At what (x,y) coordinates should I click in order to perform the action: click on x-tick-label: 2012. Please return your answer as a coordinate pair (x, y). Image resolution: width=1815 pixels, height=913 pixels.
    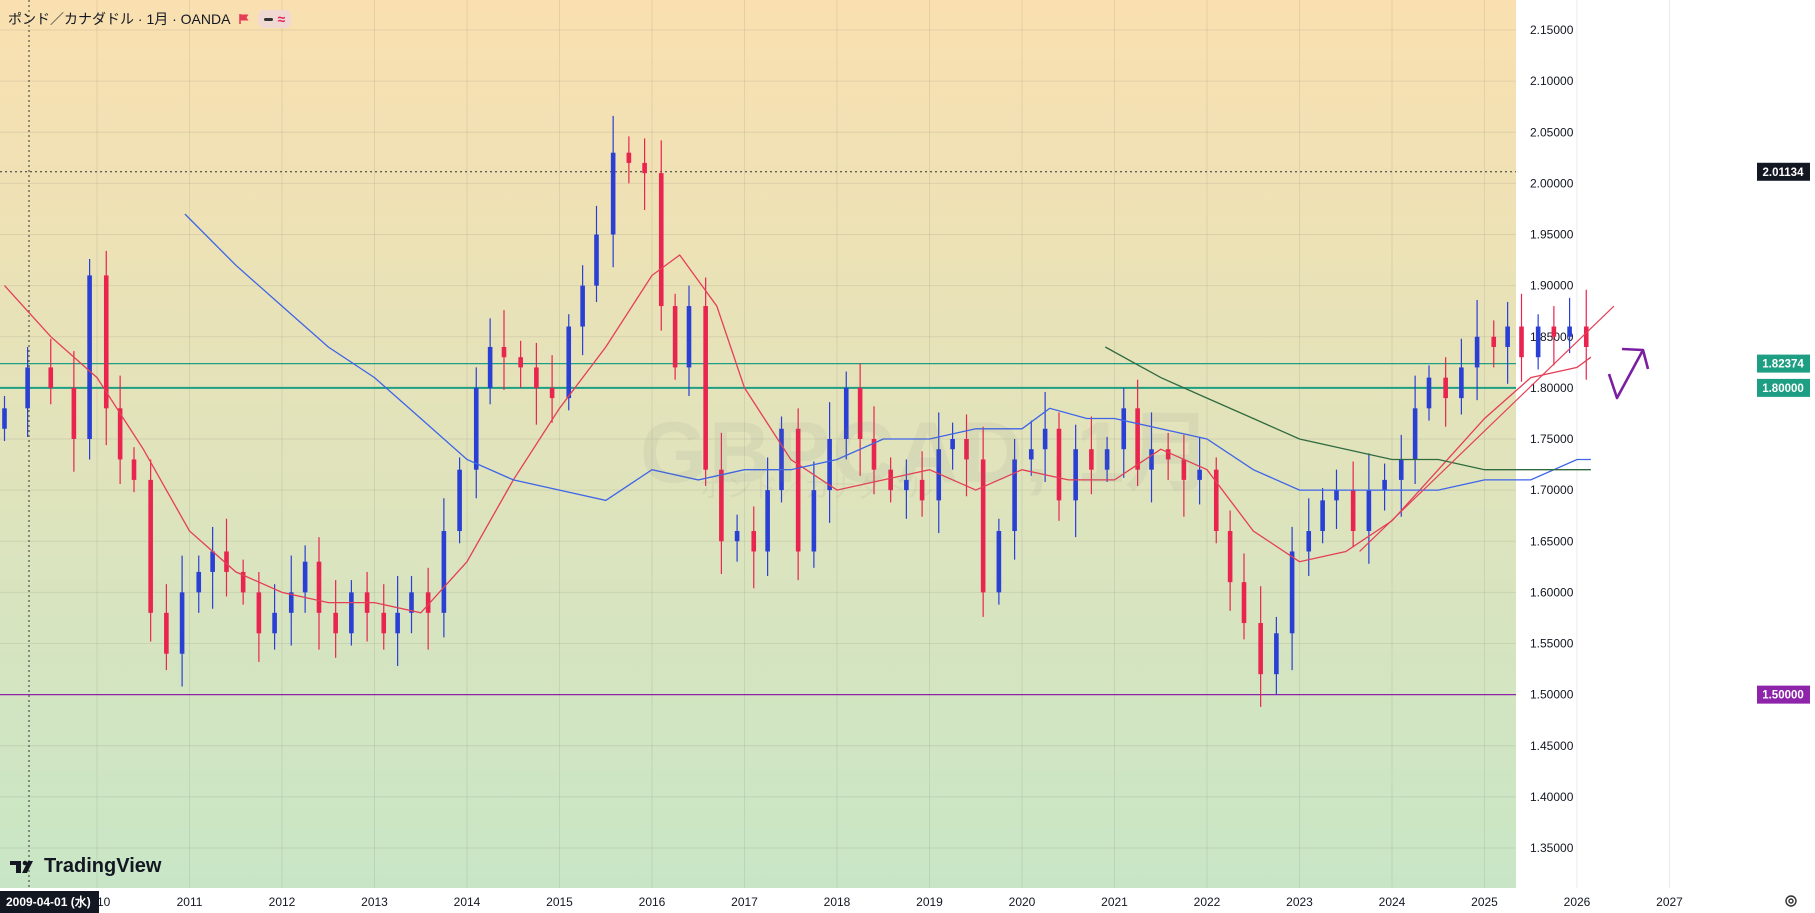
    Looking at the image, I should click on (282, 902).